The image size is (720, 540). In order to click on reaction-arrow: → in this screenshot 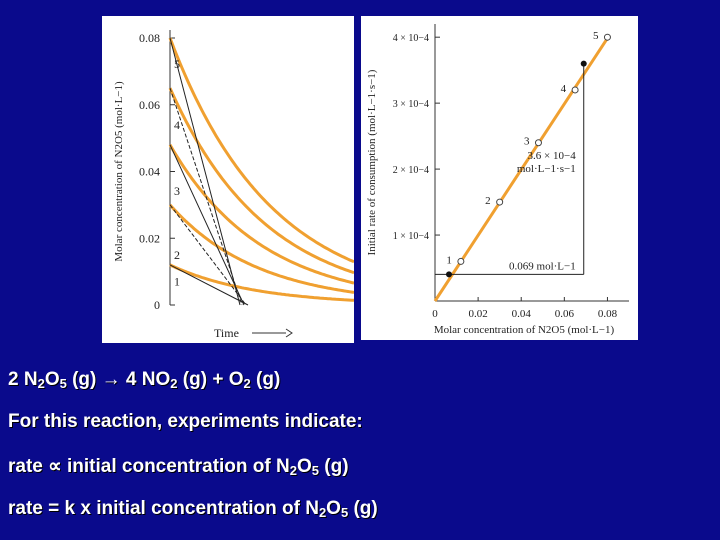, I will do `click(111, 379)`.